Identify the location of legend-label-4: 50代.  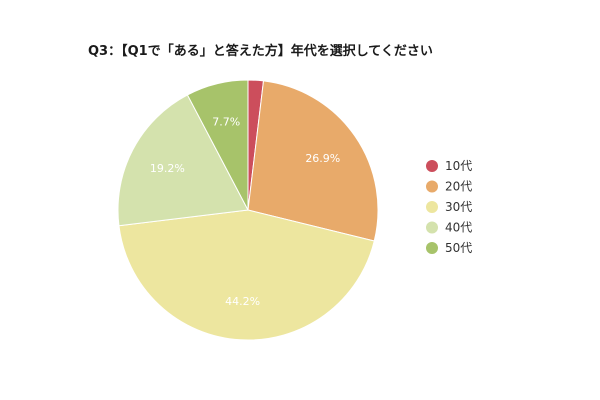
(458, 248).